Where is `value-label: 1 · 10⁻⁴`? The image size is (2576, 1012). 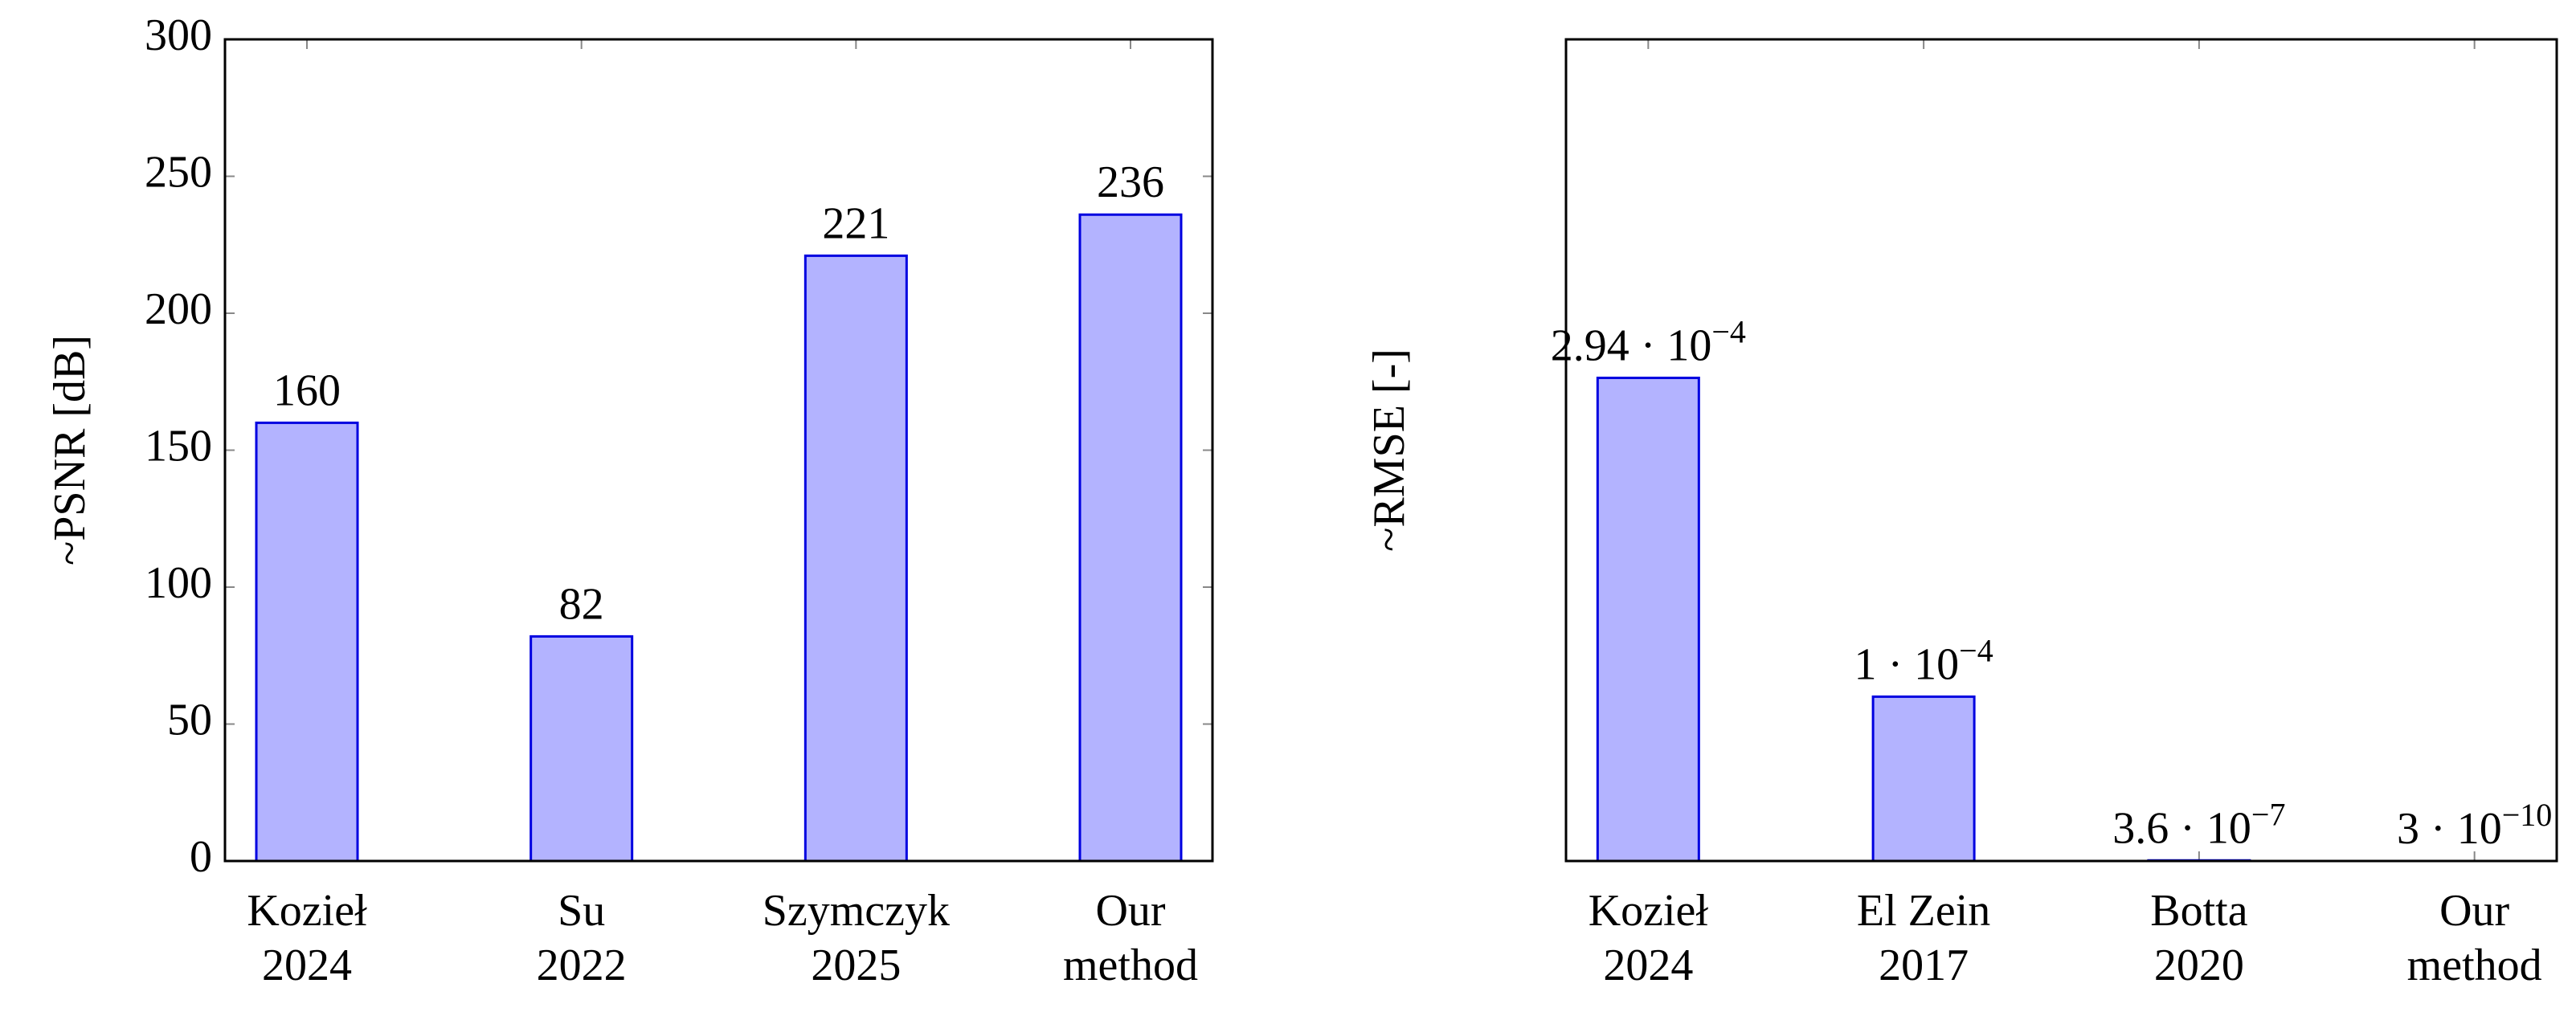 value-label: 1 · 10⁻⁴ is located at coordinates (1923, 660).